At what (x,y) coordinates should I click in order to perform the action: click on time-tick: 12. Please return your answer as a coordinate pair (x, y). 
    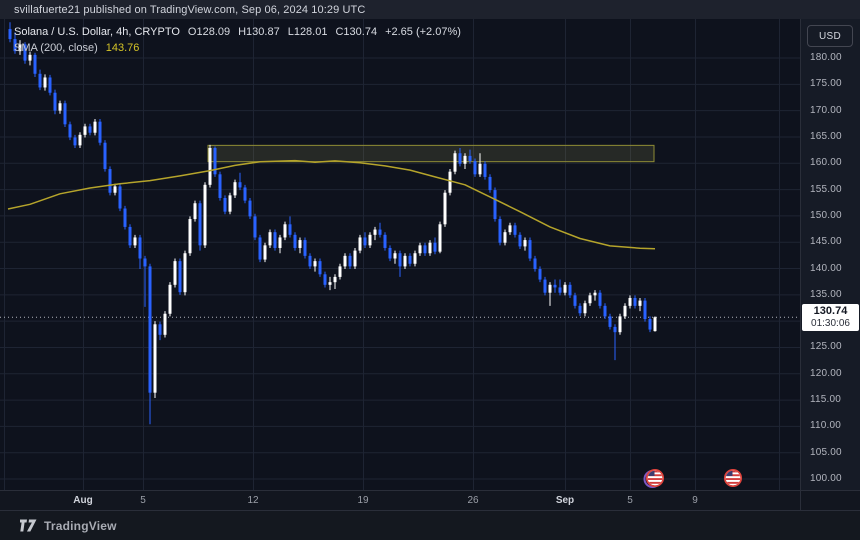
    Looking at the image, I should click on (253, 500).